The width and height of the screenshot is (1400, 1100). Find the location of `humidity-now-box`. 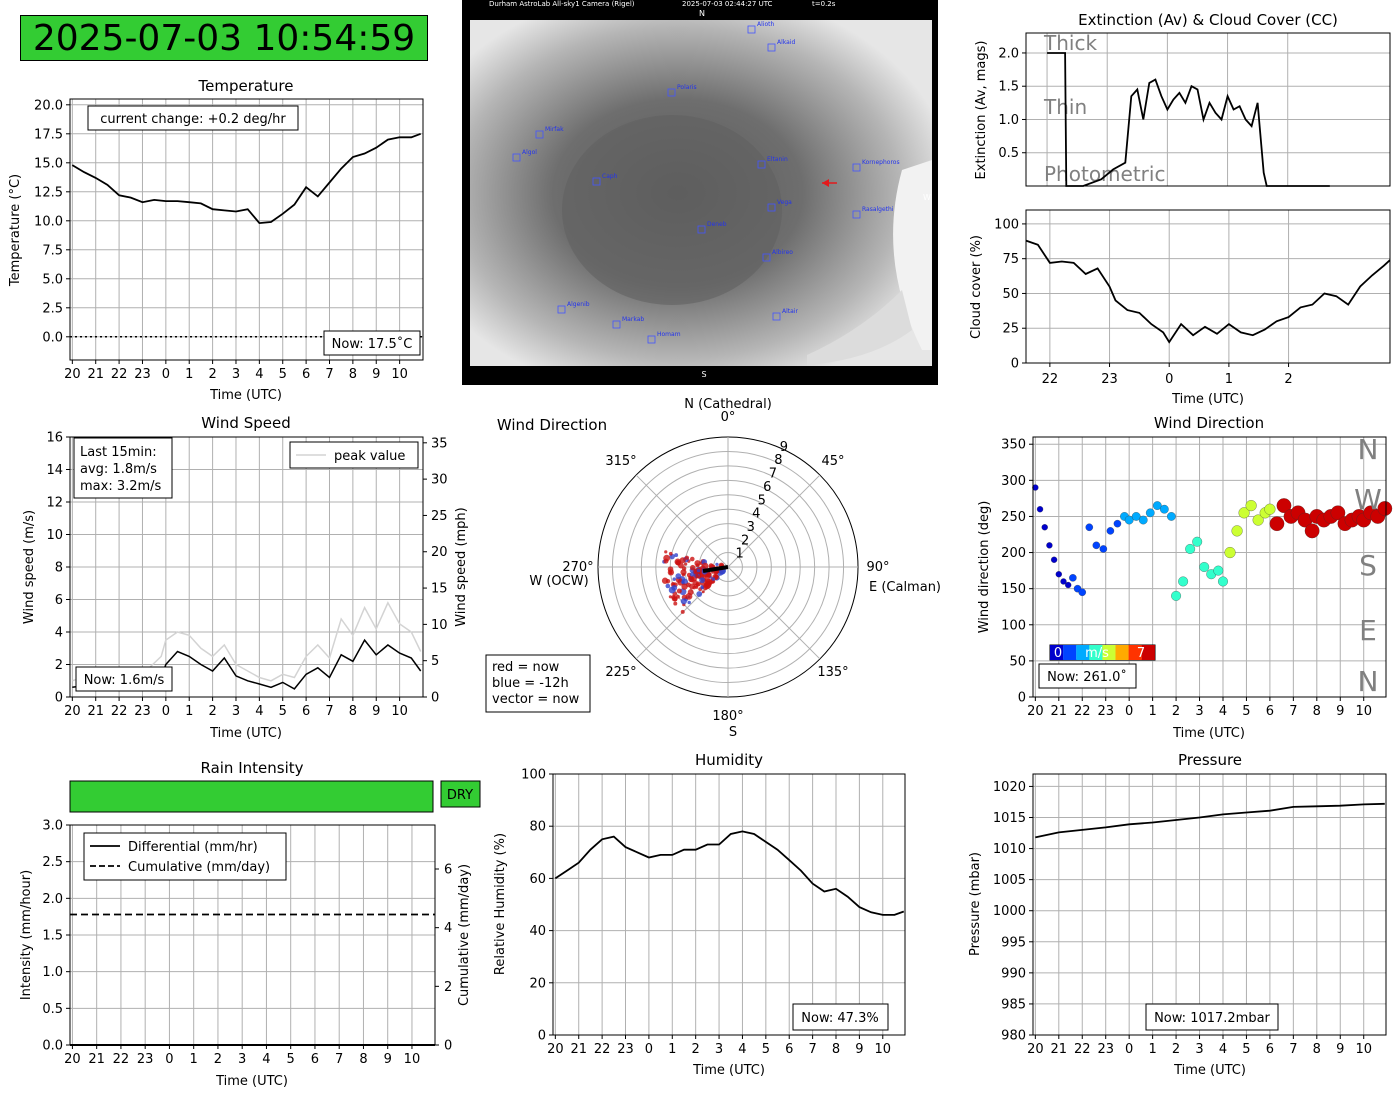

humidity-now-box is located at coordinates (840, 1017).